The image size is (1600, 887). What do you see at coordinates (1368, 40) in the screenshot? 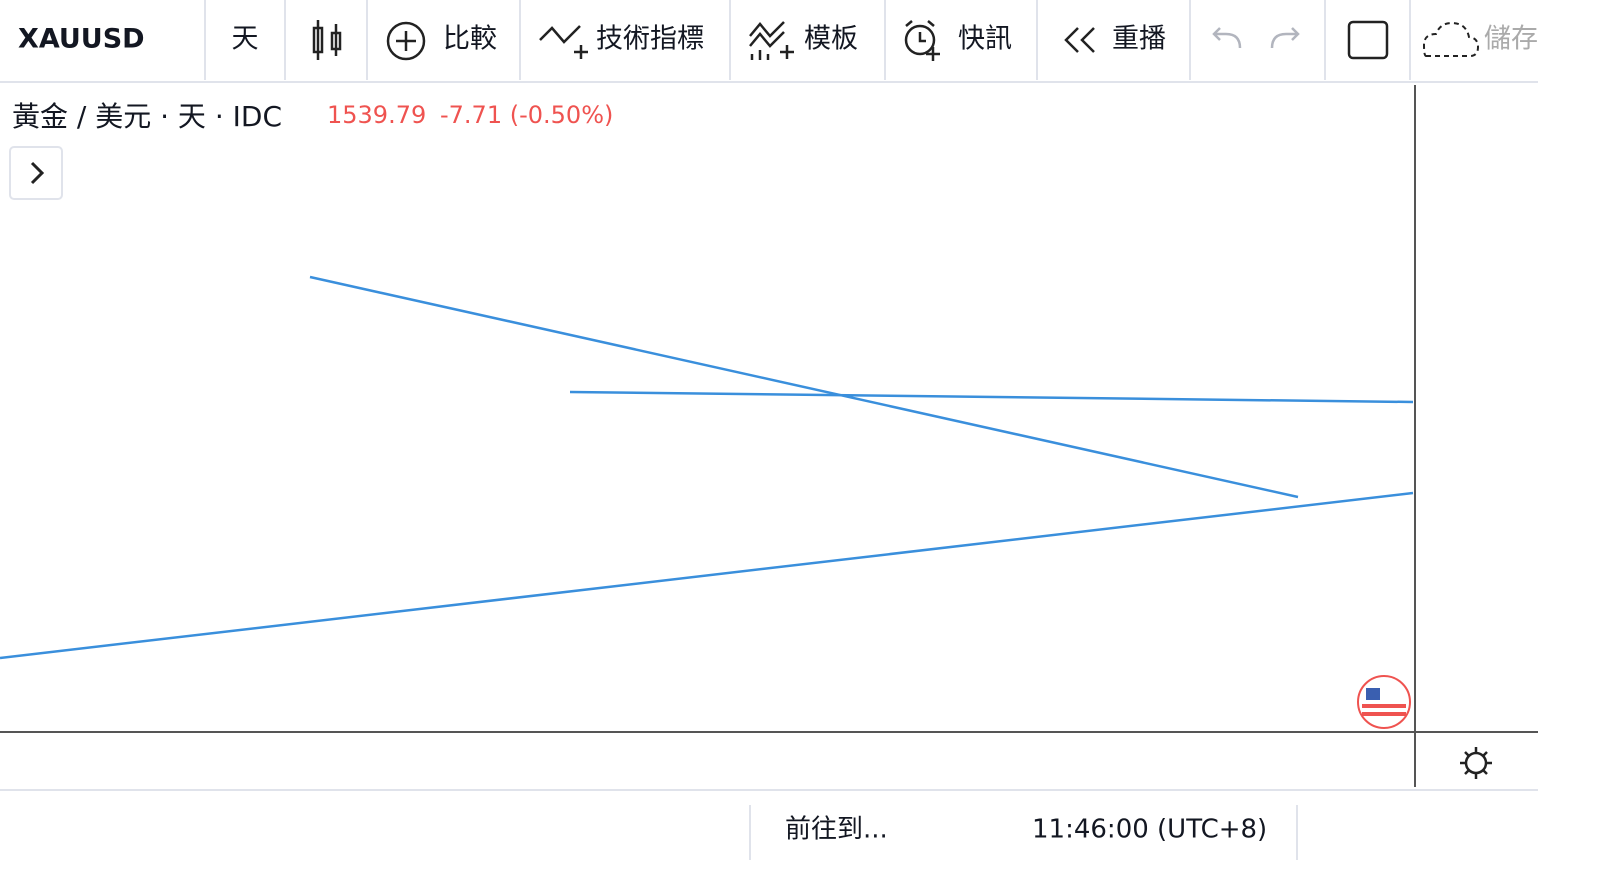
I see `fullscreen` at bounding box center [1368, 40].